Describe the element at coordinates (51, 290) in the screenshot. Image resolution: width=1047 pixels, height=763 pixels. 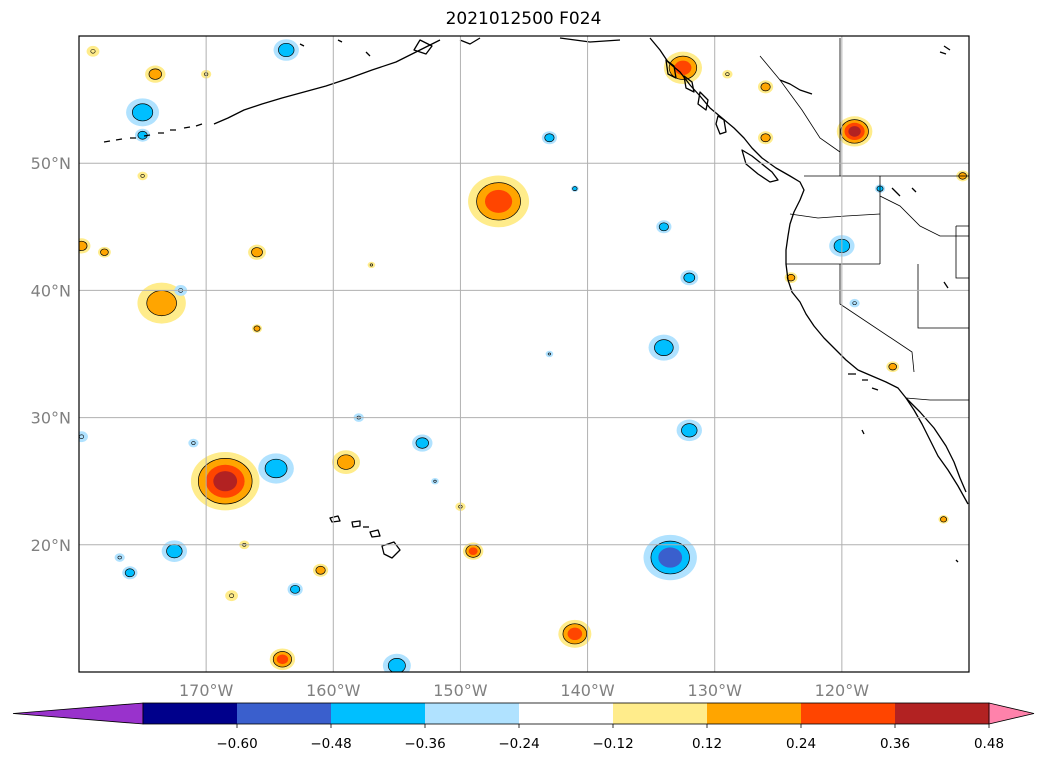
I see `lat-tick-label: 40°N` at that location.